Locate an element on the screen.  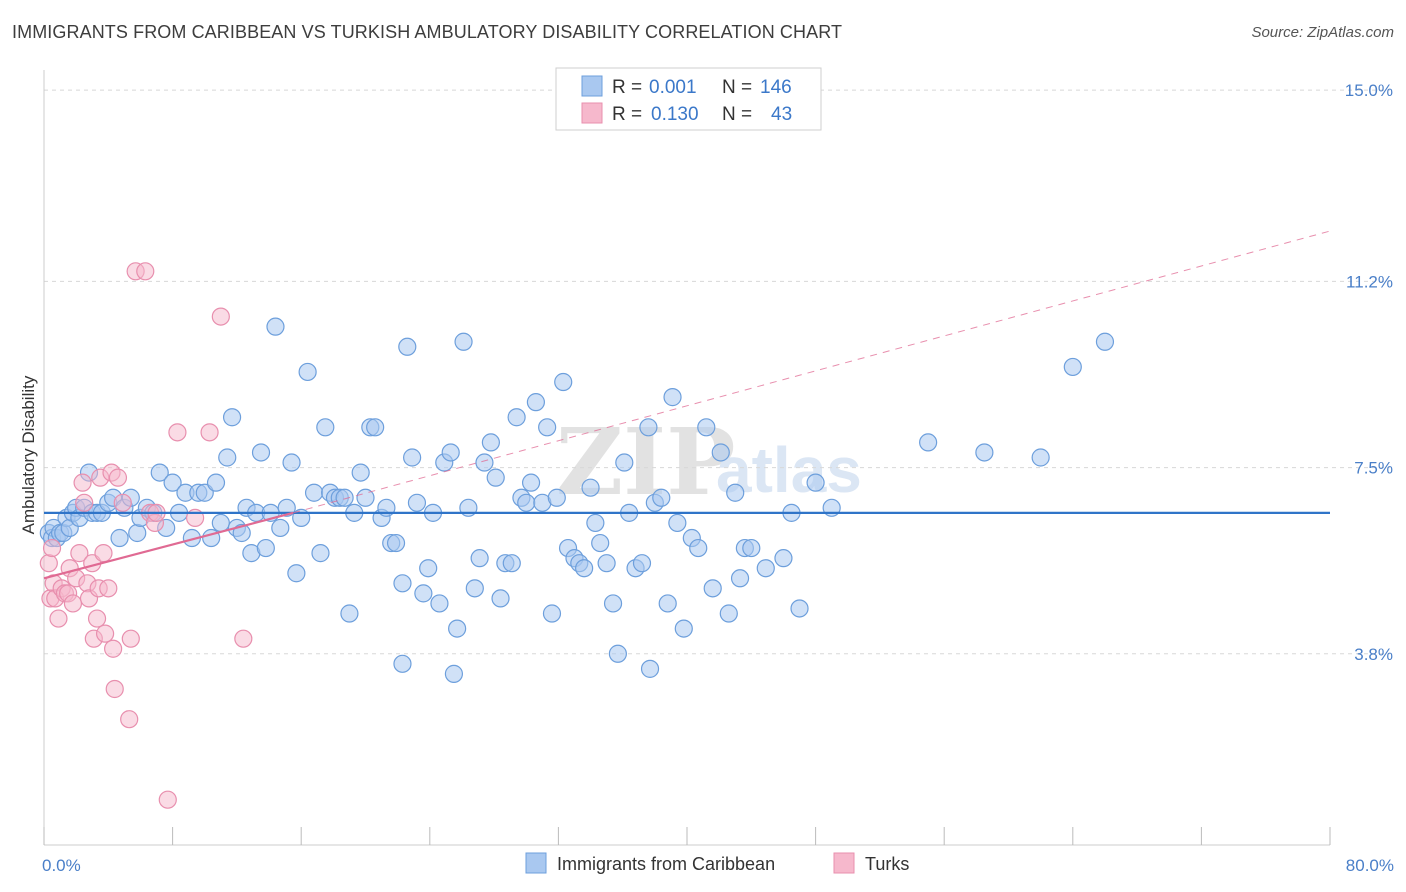
chart-source: Source: ZipAtlas.com is located at coordinates (1322, 32).